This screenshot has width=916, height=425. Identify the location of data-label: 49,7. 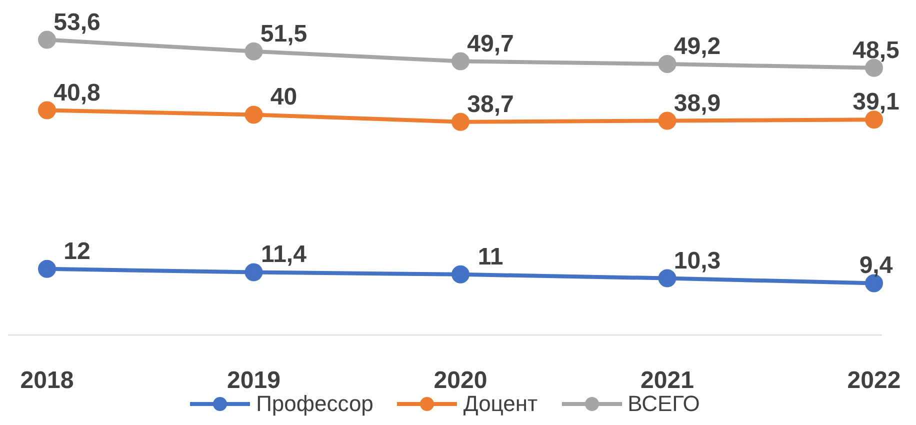
(490, 44).